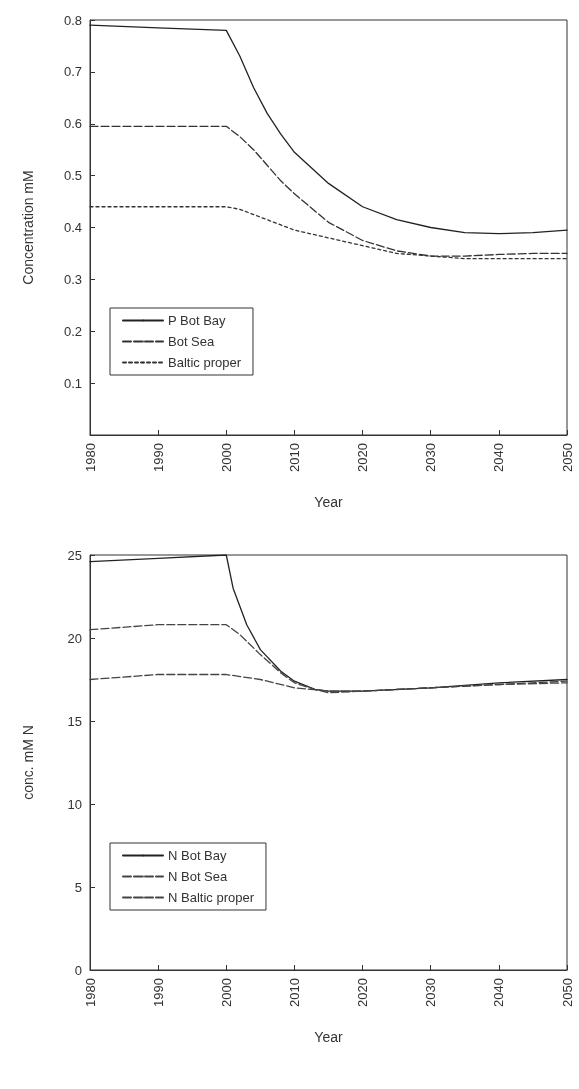  I want to click on y-tick-label: 10, so click(74, 804).